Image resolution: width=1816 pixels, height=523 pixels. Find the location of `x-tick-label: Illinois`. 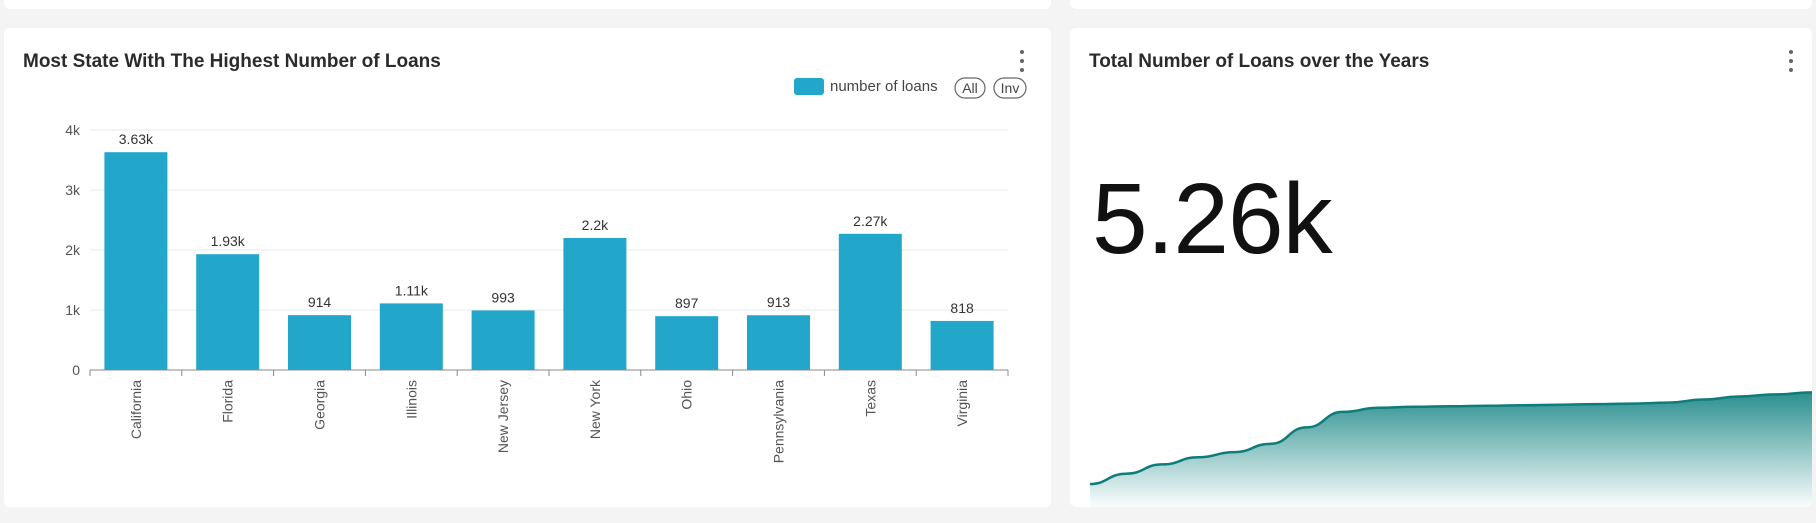

x-tick-label: Illinois is located at coordinates (411, 399).